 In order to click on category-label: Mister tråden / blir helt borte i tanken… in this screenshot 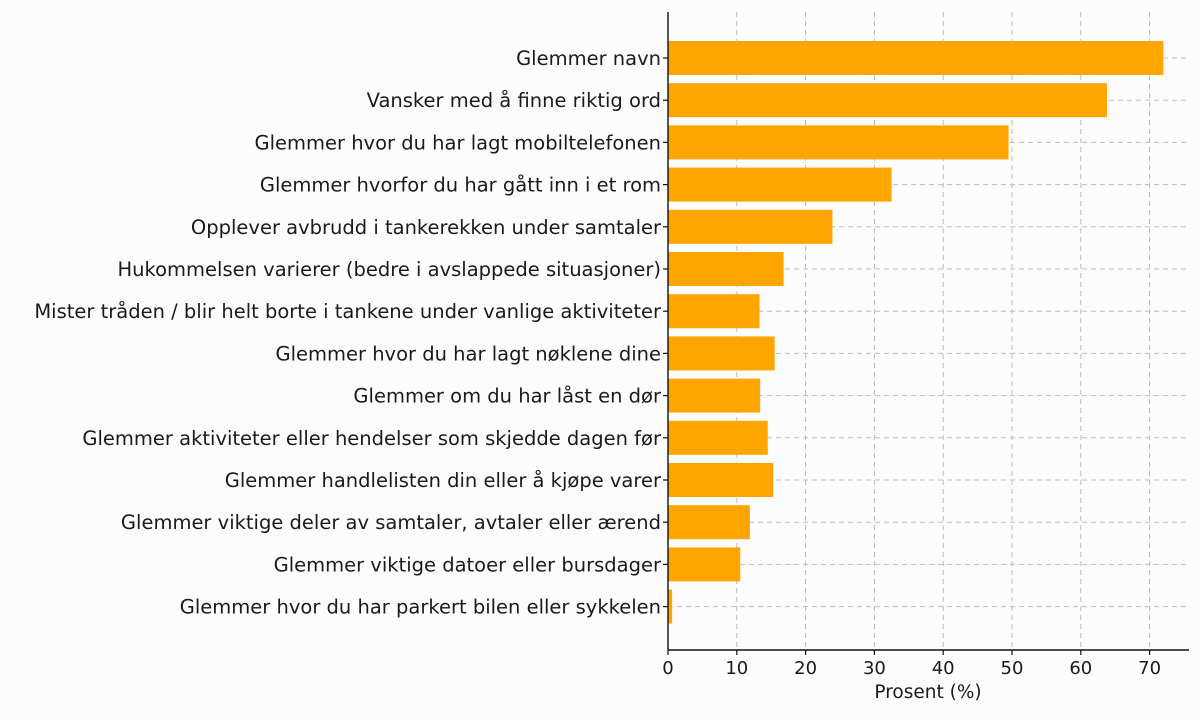, I will do `click(348, 311)`.